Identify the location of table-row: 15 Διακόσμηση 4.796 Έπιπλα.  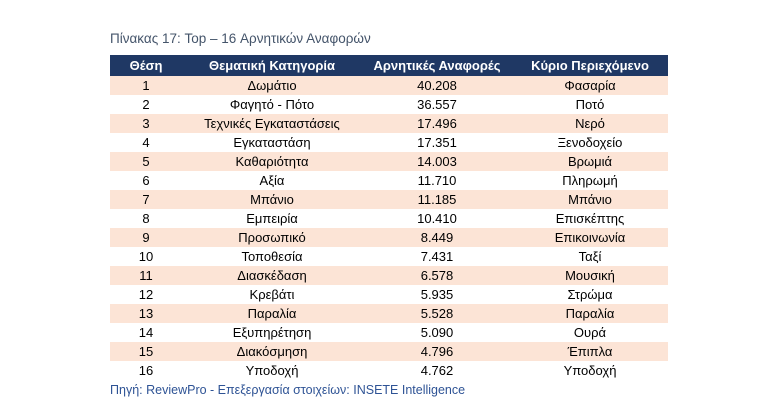
(389, 351).